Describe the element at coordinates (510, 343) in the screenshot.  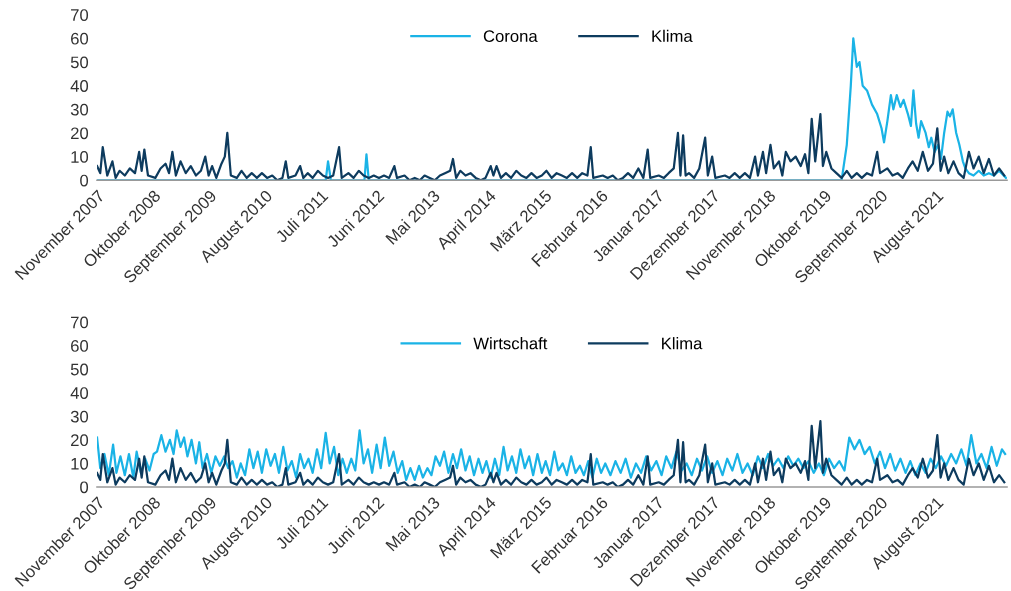
I see `legend-label: Wirtschaft` at that location.